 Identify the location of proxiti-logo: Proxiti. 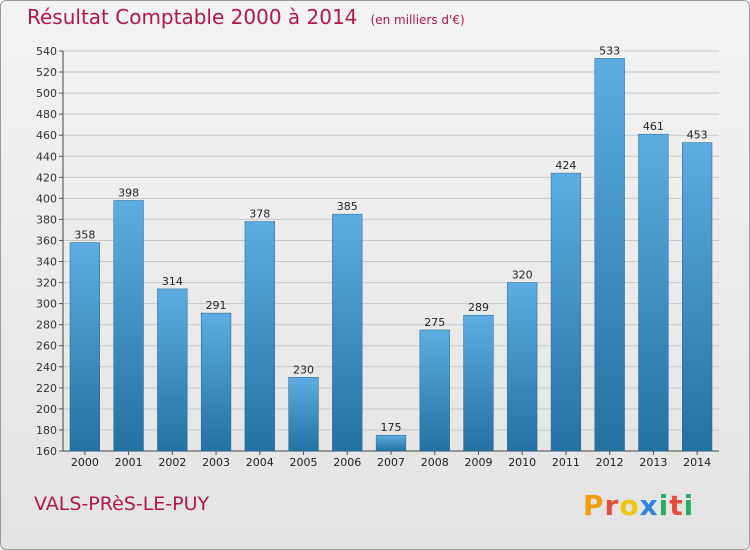
(638, 505).